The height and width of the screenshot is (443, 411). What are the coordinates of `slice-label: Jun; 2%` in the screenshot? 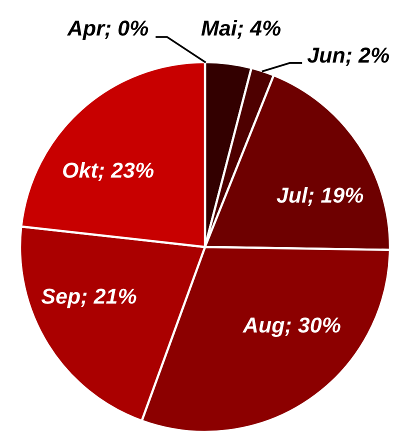 It's located at (348, 57).